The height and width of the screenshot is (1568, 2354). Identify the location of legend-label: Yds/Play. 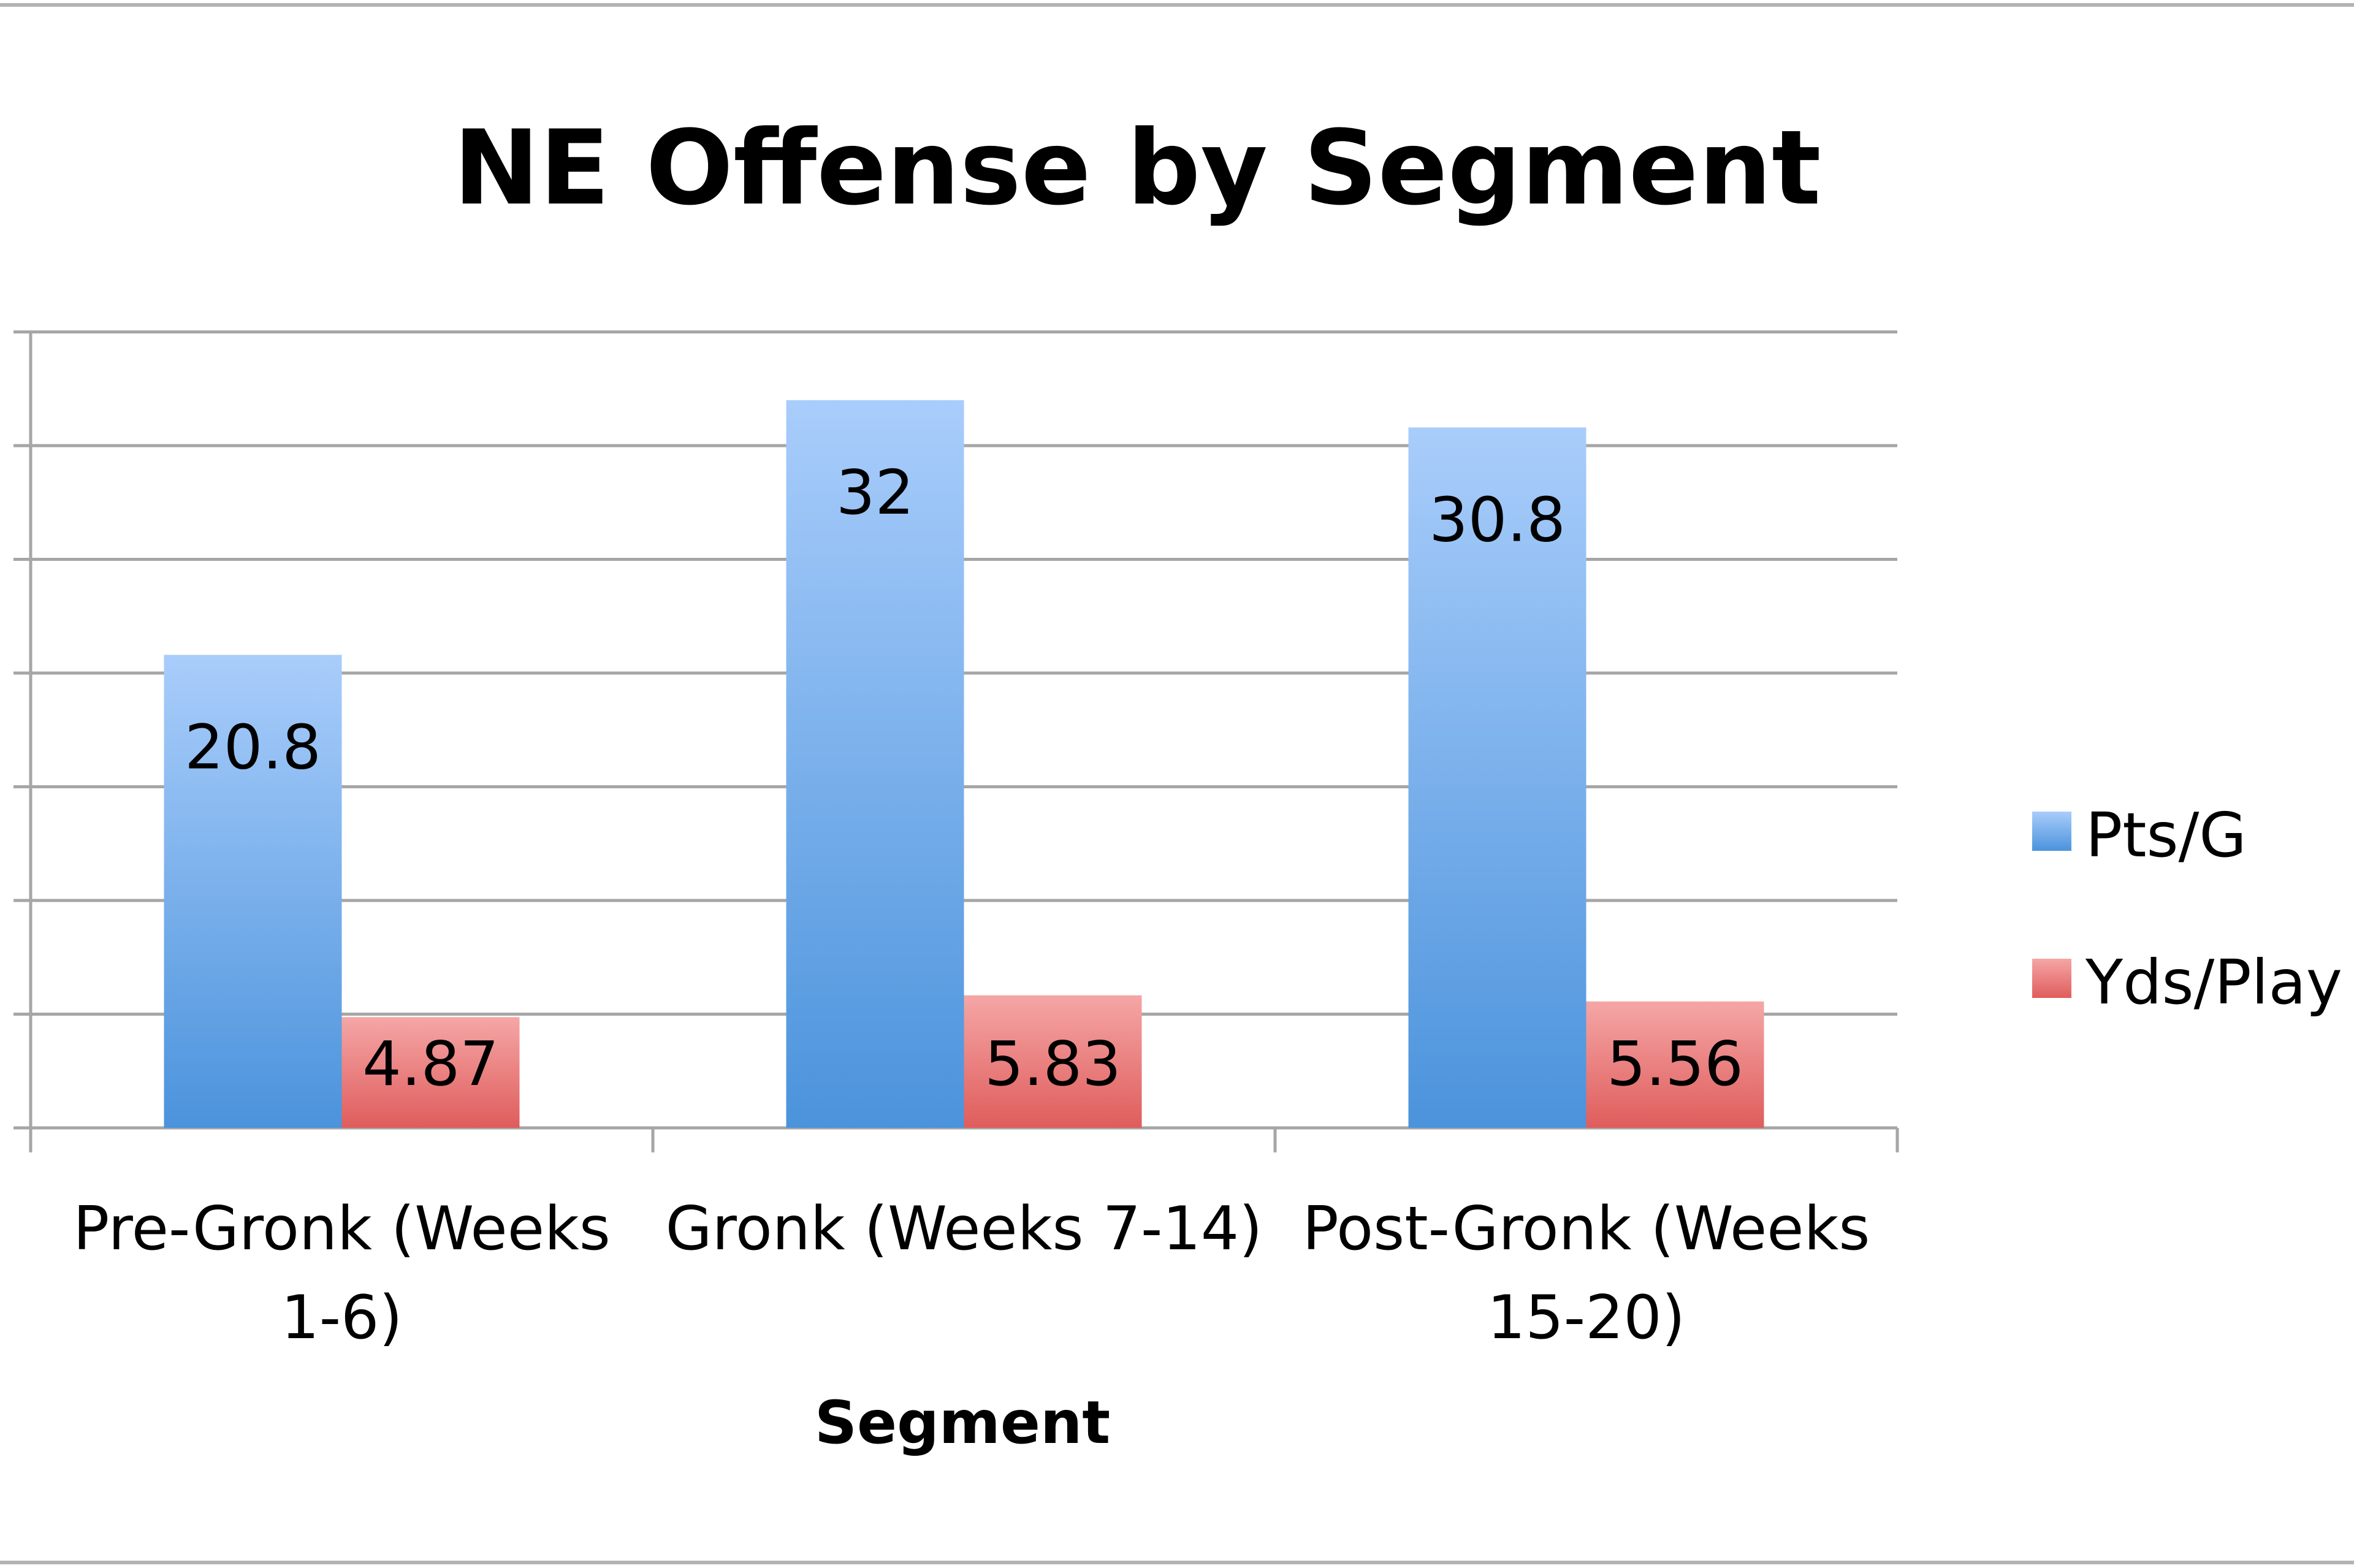
(2213, 982).